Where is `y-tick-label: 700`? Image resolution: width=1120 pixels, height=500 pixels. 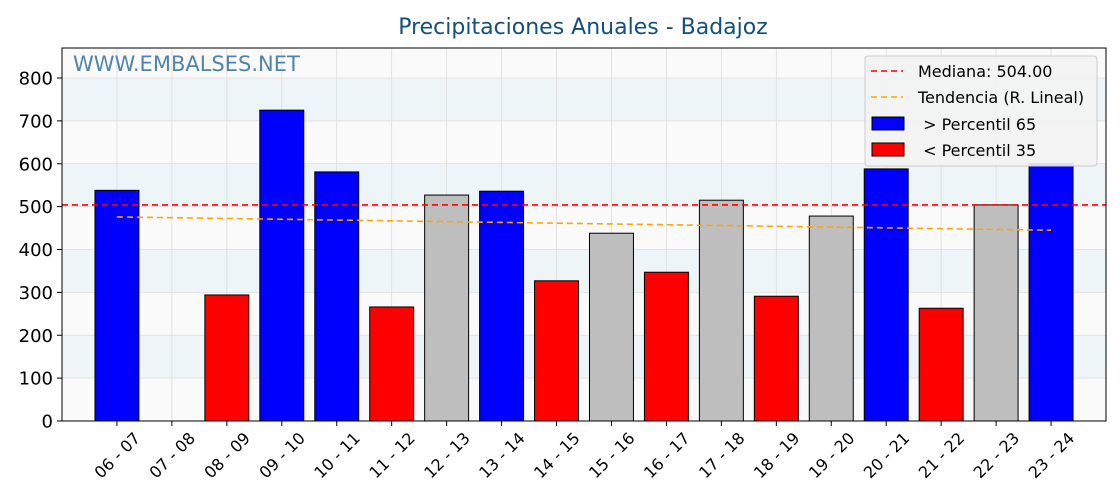 y-tick-label: 700 is located at coordinates (36, 121).